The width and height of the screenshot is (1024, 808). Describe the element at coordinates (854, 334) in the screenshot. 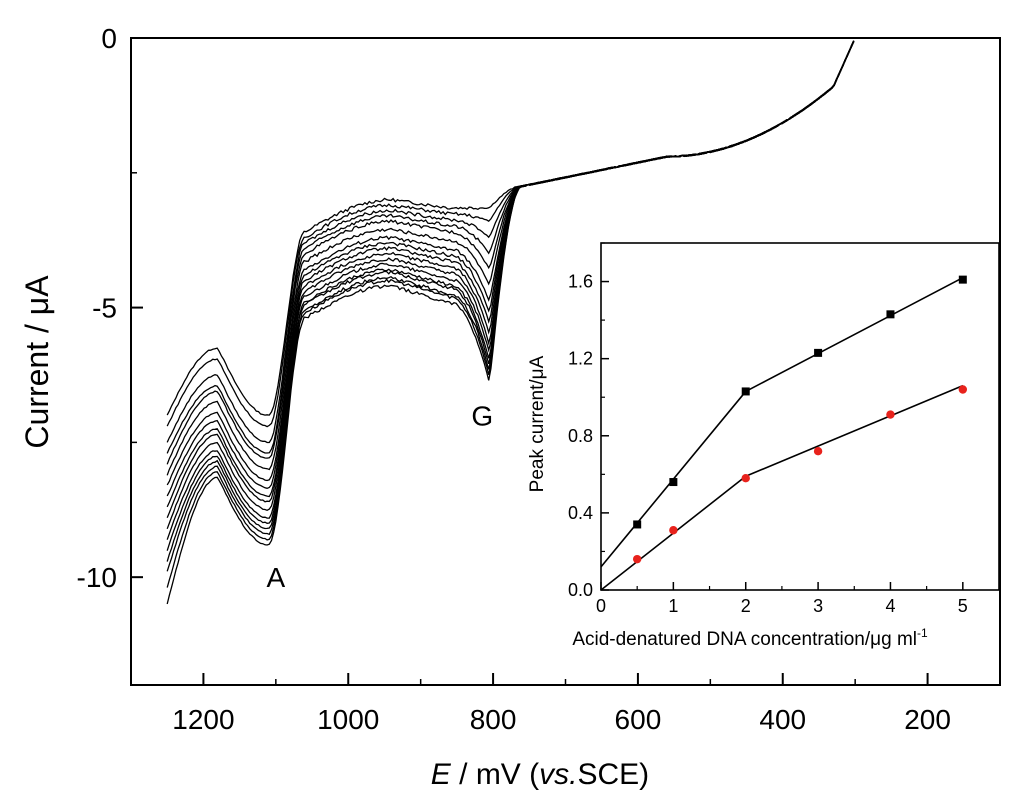

I see `inset-fit-line-guanine` at that location.